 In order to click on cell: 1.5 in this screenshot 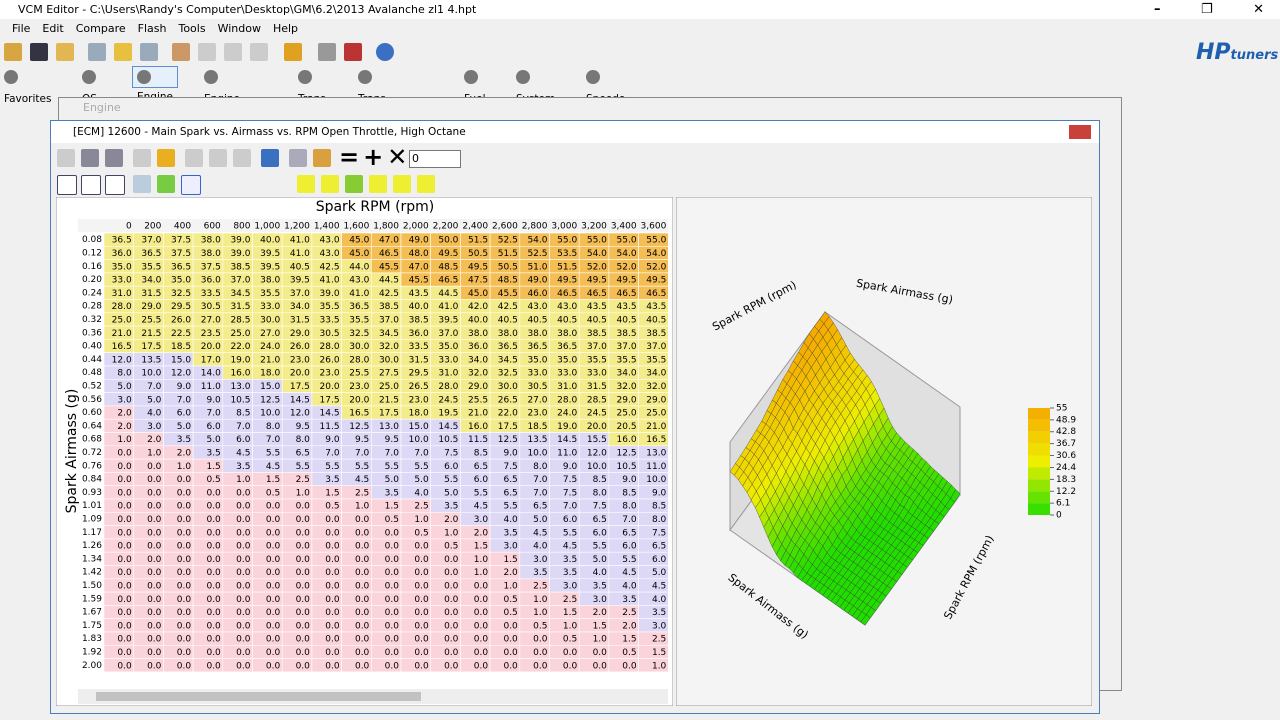, I will do `click(629, 640)`.